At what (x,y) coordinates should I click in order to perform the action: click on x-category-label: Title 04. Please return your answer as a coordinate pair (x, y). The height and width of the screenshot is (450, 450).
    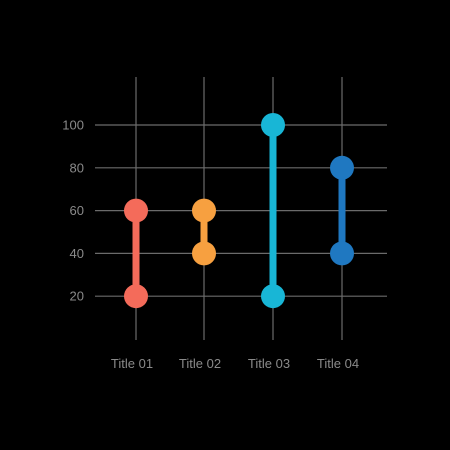
    Looking at the image, I should click on (338, 363).